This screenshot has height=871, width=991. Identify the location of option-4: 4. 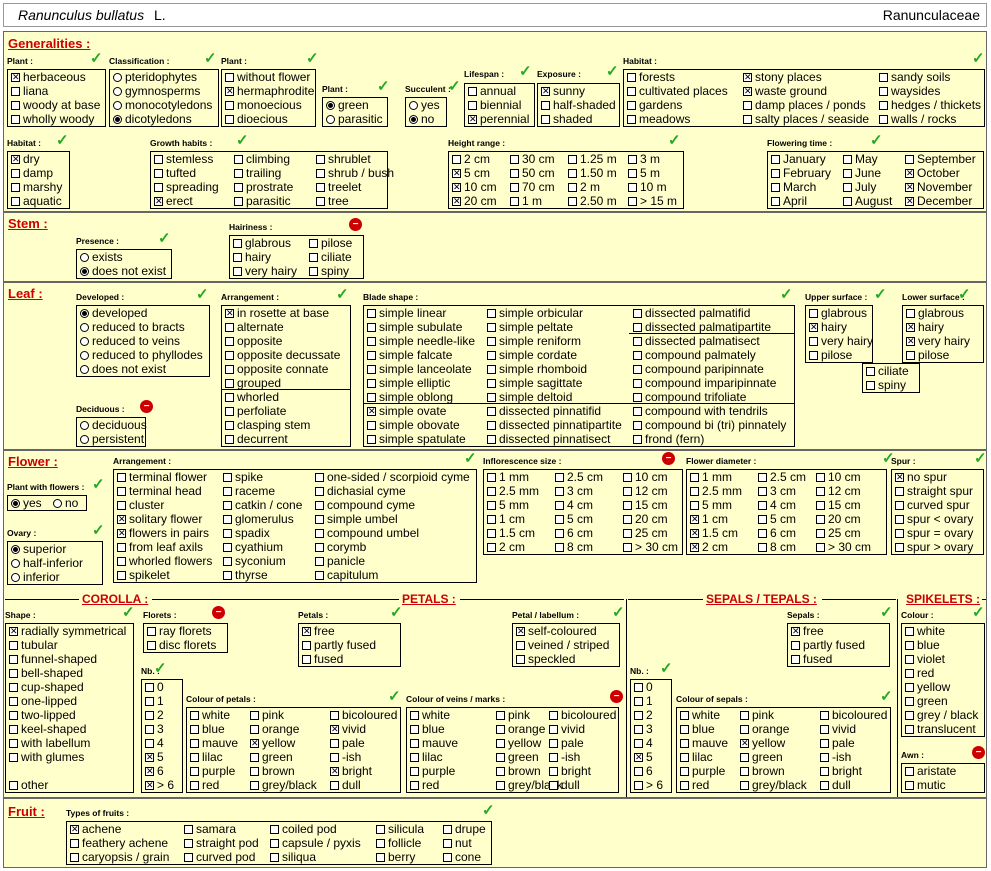
(647, 743).